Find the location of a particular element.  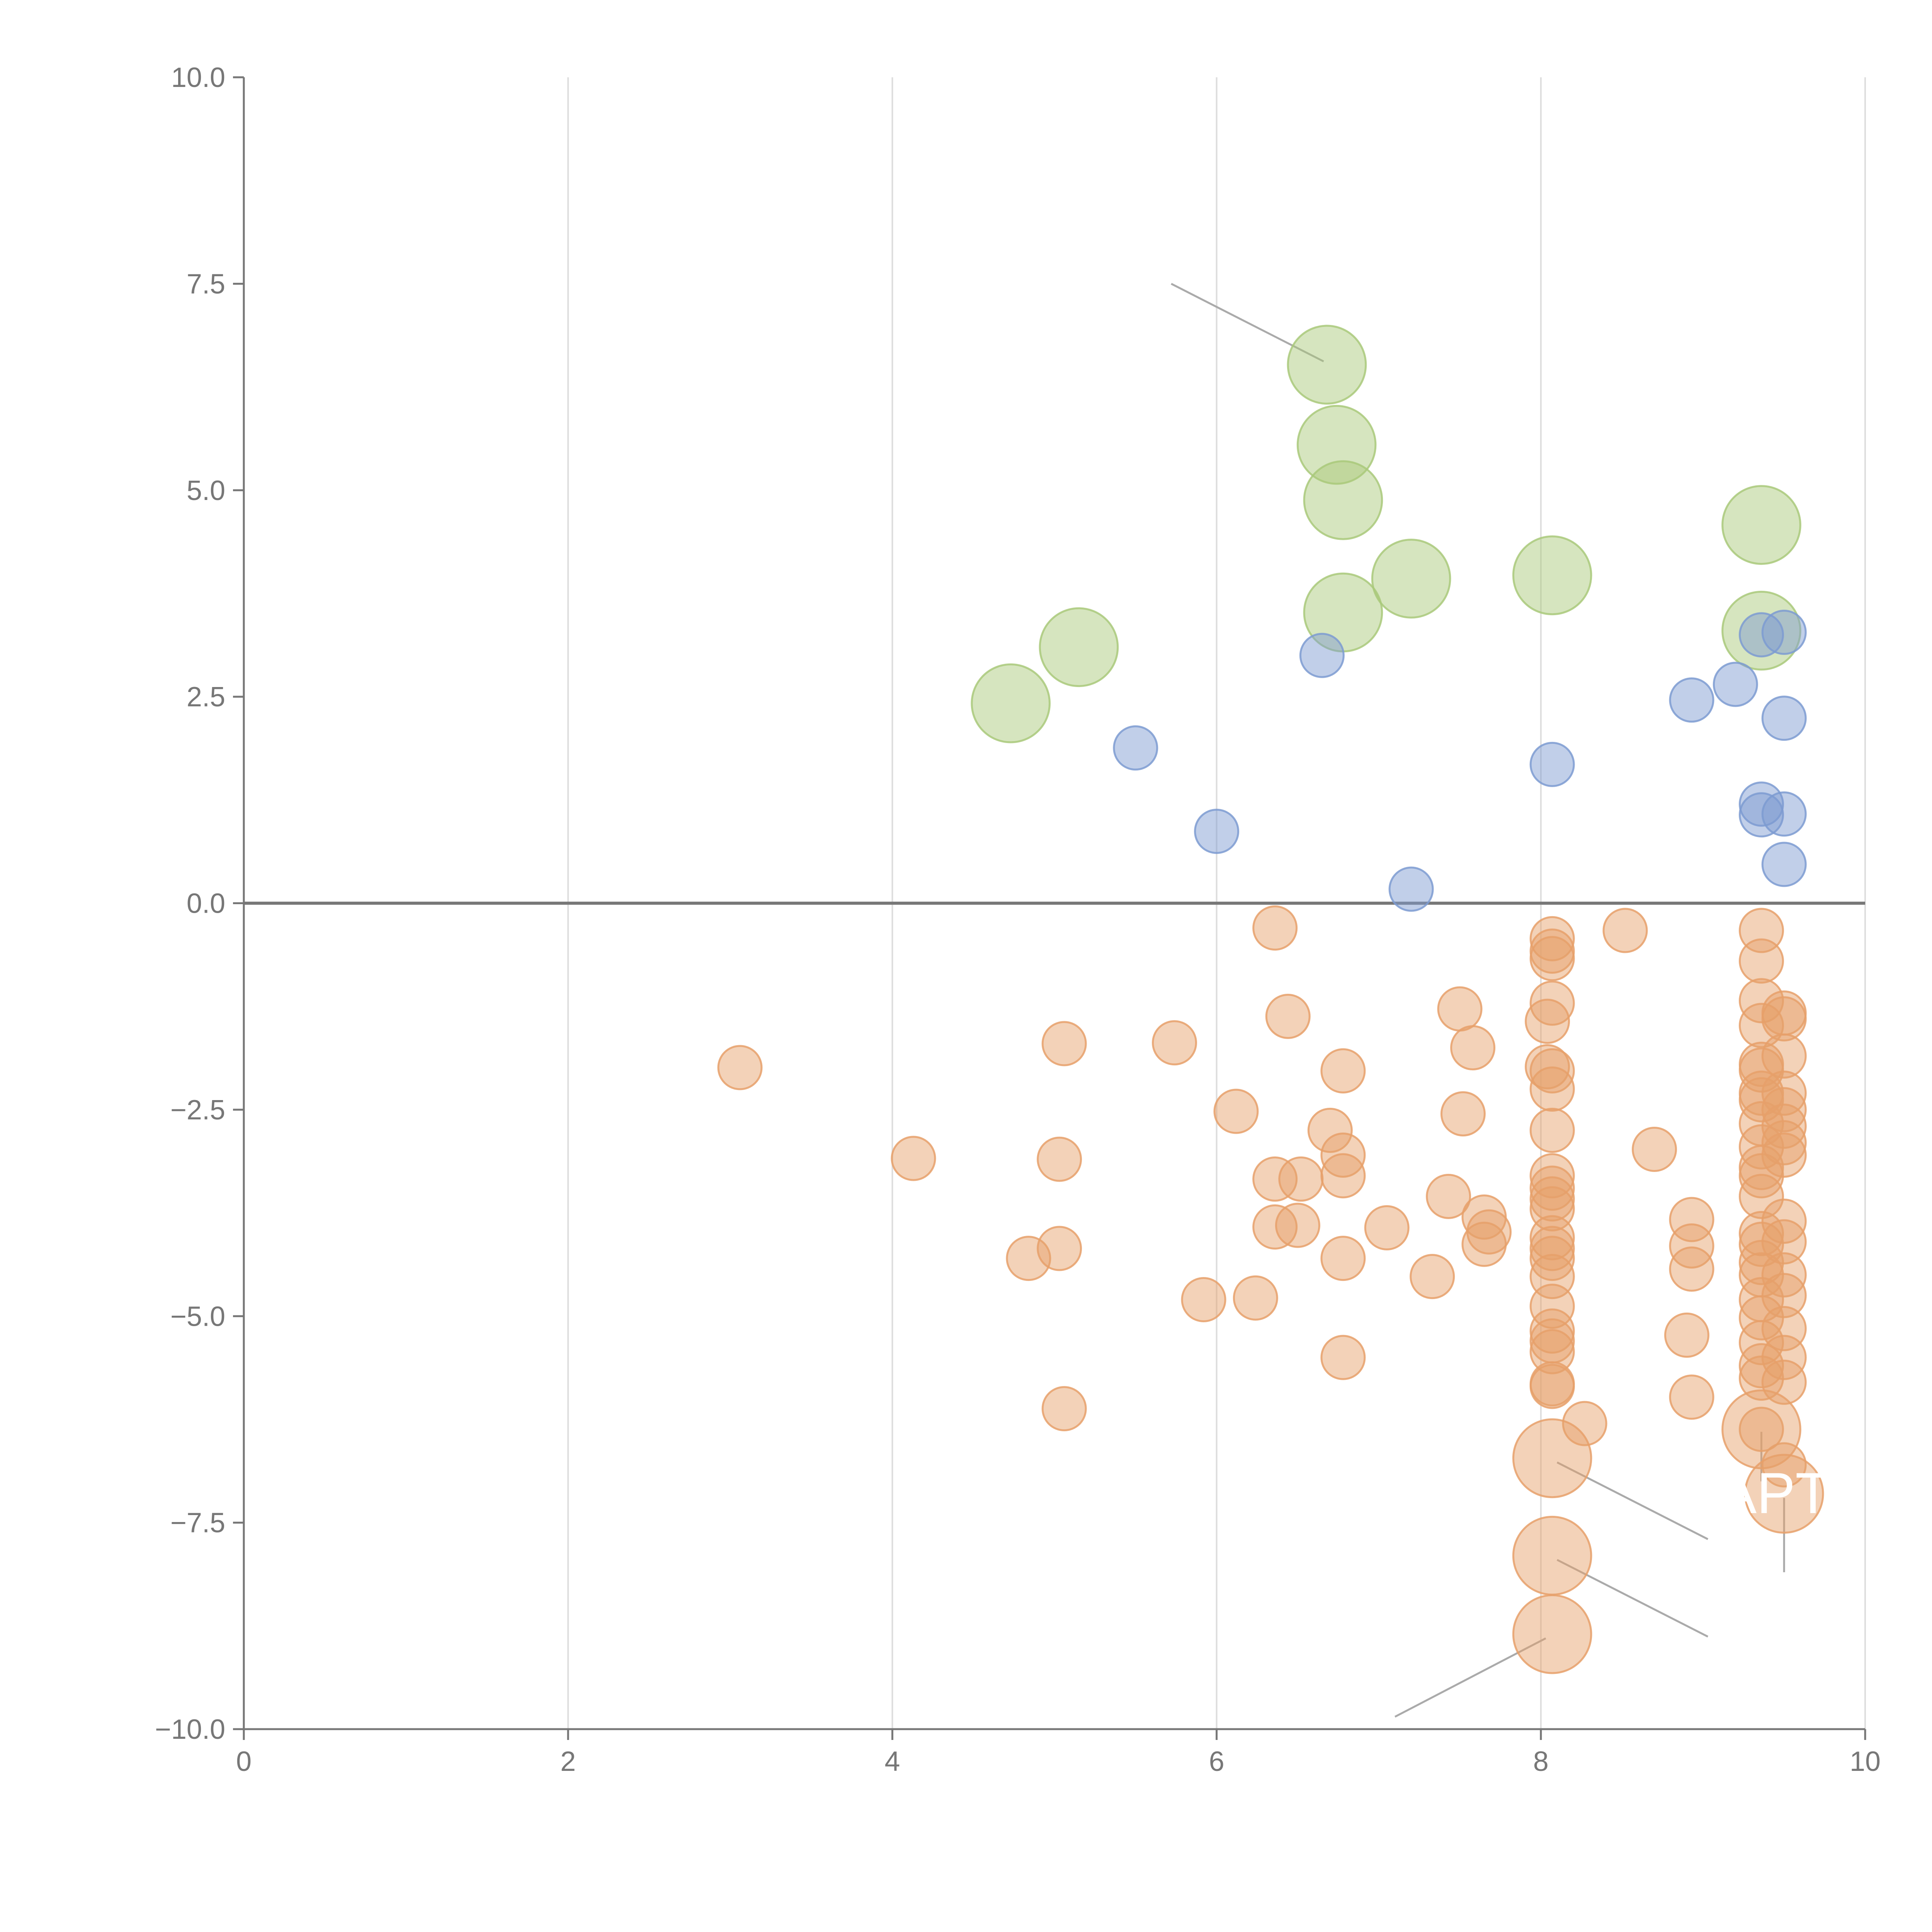

y-tick-label: 5.0 is located at coordinates (206, 491).